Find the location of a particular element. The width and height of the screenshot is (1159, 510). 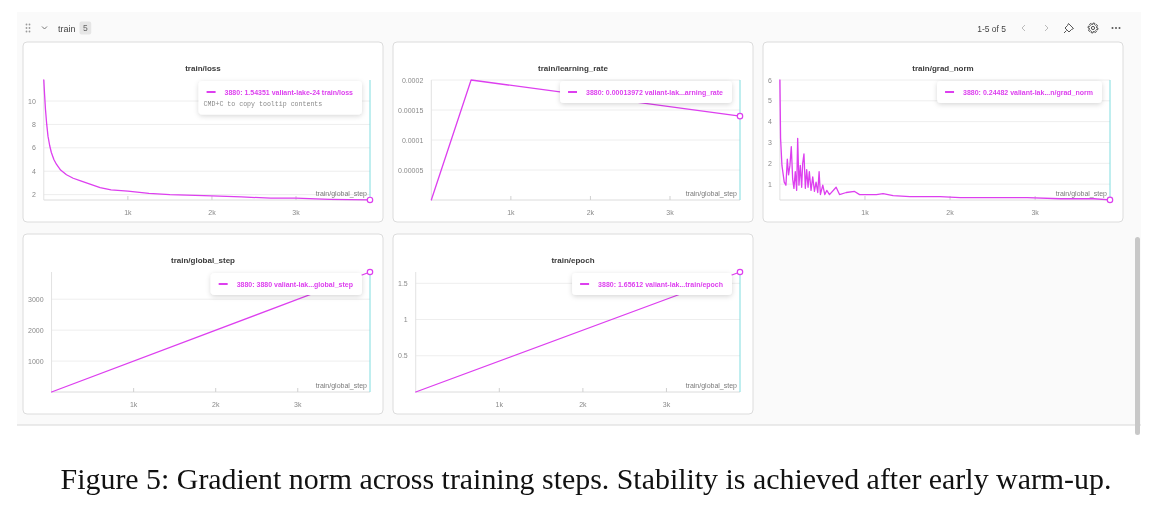

caption: Figure 5: Gradient norm across training steps. Stability is achieved after early warm-up. is located at coordinates (586, 478).